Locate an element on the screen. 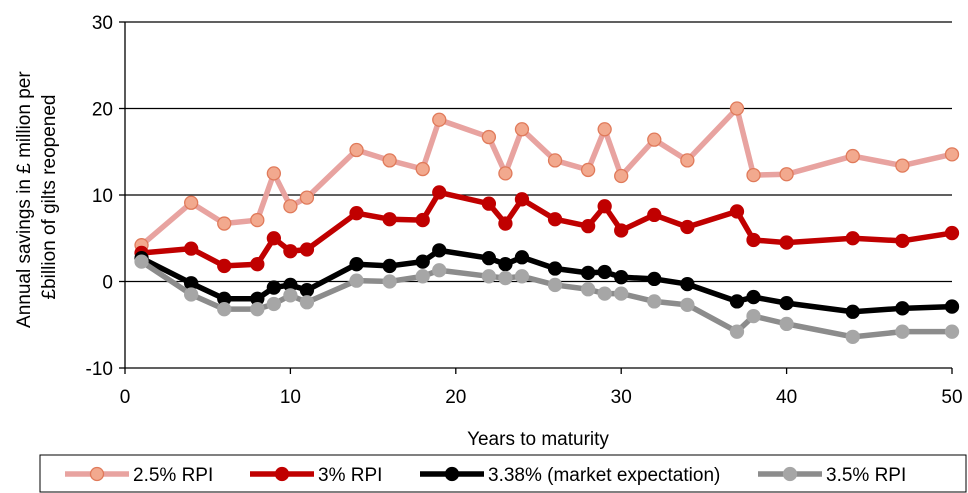  legend-label: 3% RPI is located at coordinates (350, 475).